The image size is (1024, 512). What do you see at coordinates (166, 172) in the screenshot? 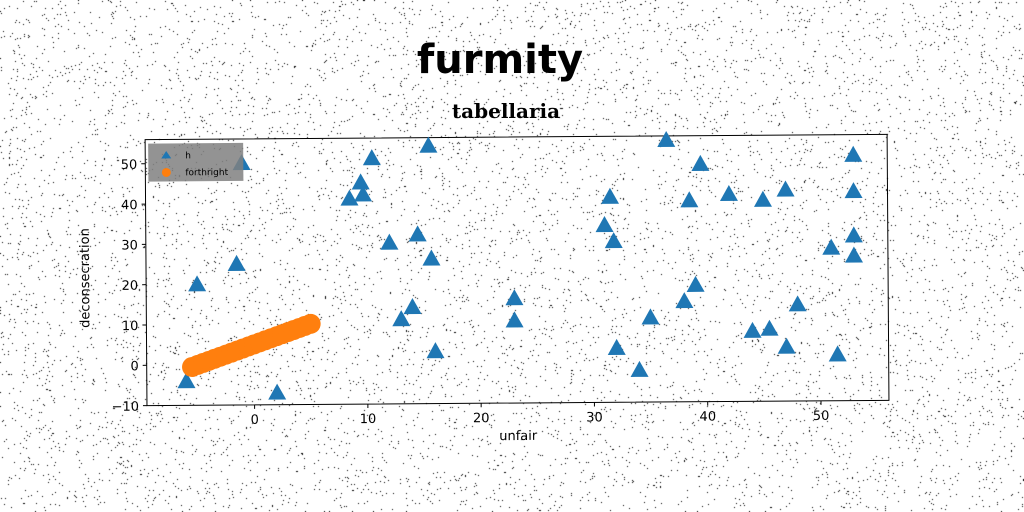
I see `circle-icon` at bounding box center [166, 172].